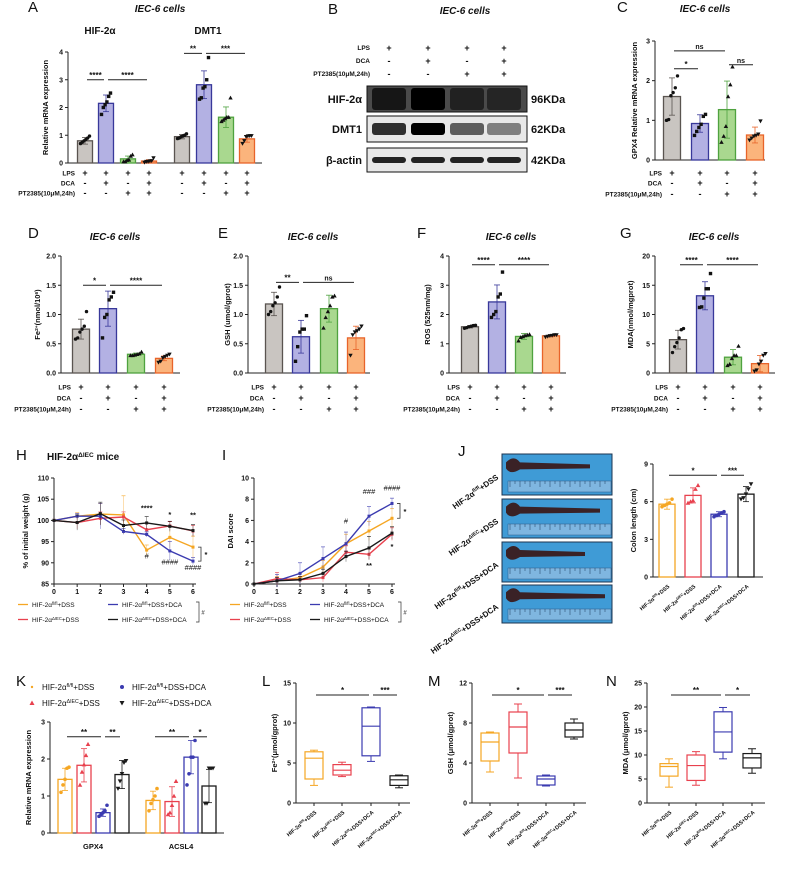 This screenshot has width=790, height=878. I want to click on panel-letter-C: C, so click(622, 8).